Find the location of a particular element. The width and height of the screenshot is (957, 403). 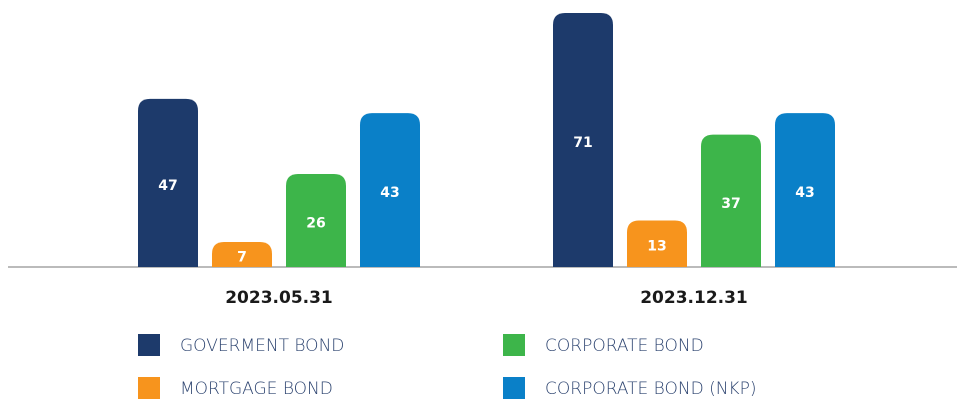

data-label: 26 is located at coordinates (315, 223).